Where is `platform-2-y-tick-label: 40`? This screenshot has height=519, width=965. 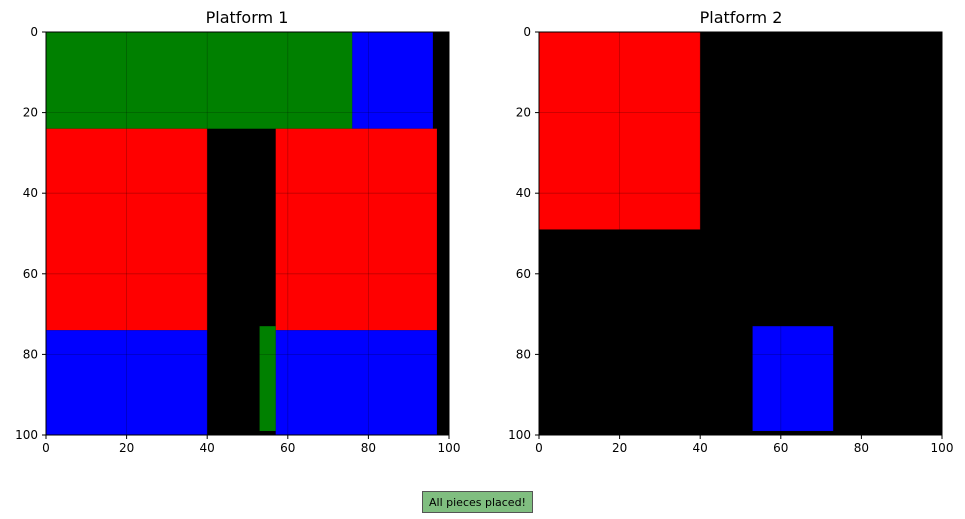
platform-2-y-tick-label: 40 is located at coordinates (523, 193).